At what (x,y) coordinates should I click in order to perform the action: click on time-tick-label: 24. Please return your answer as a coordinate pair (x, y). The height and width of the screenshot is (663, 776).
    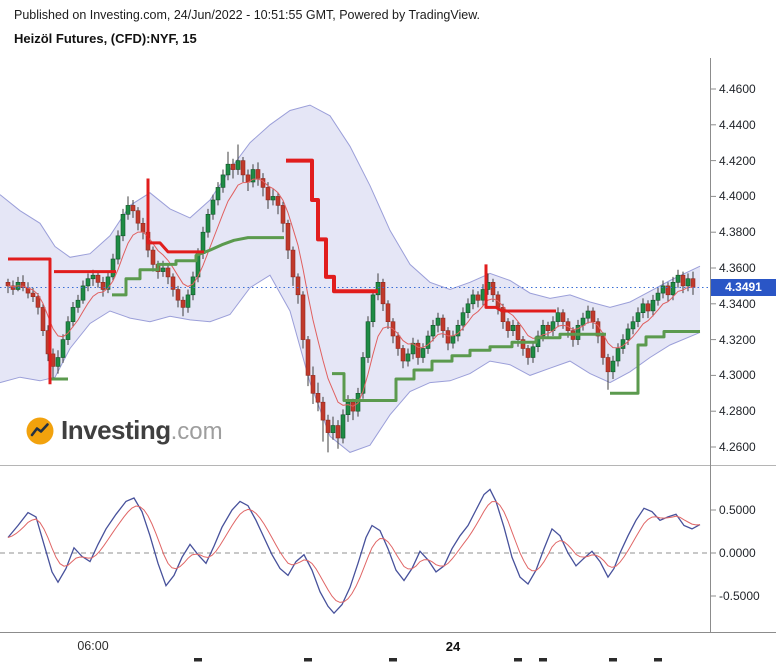
    Looking at the image, I should click on (453, 646).